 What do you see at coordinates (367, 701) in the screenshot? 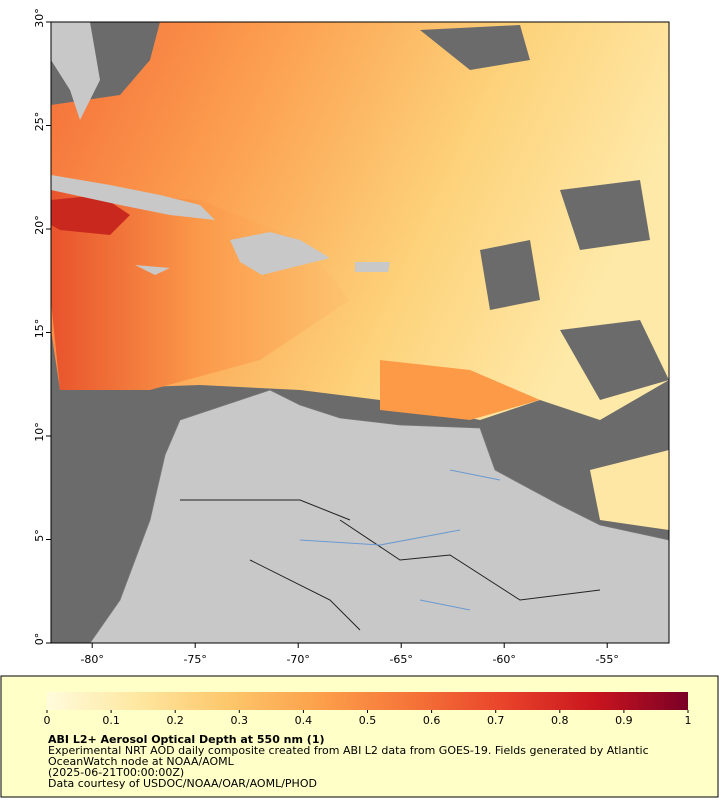
I see `colorbar` at bounding box center [367, 701].